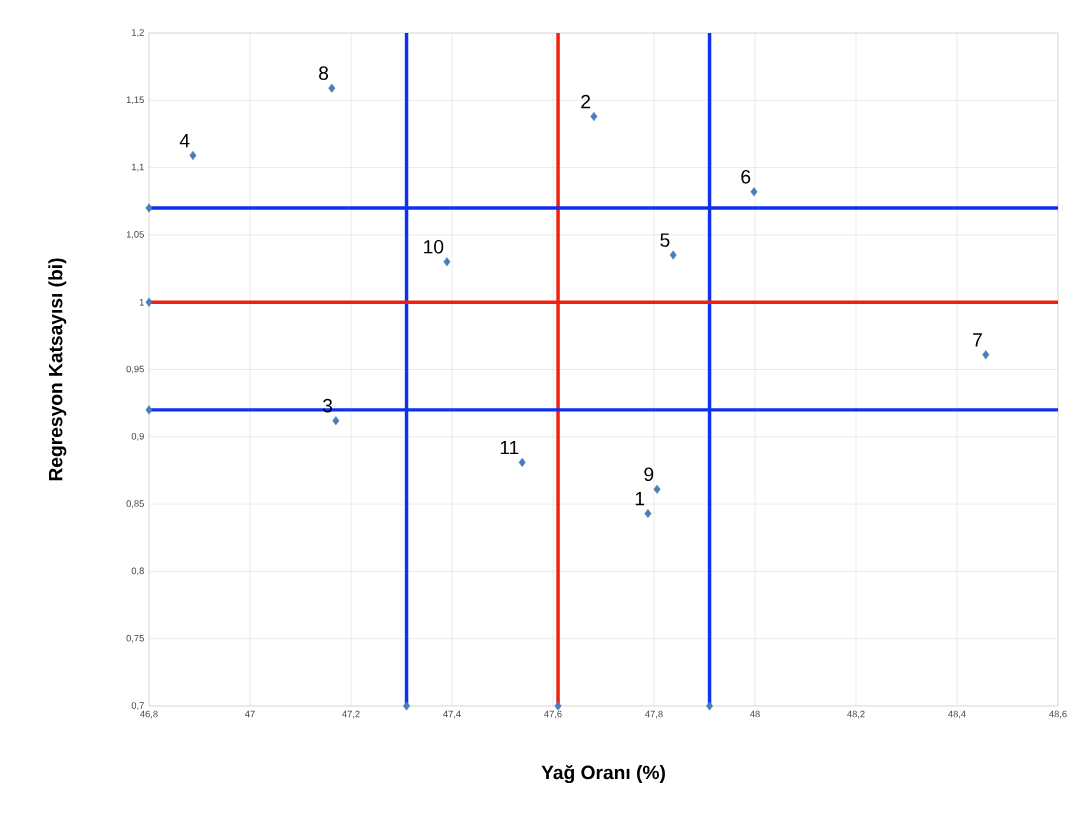 The height and width of the screenshot is (826, 1091). Describe the element at coordinates (135, 369) in the screenshot. I see `y-tick-label: 0,95` at that location.